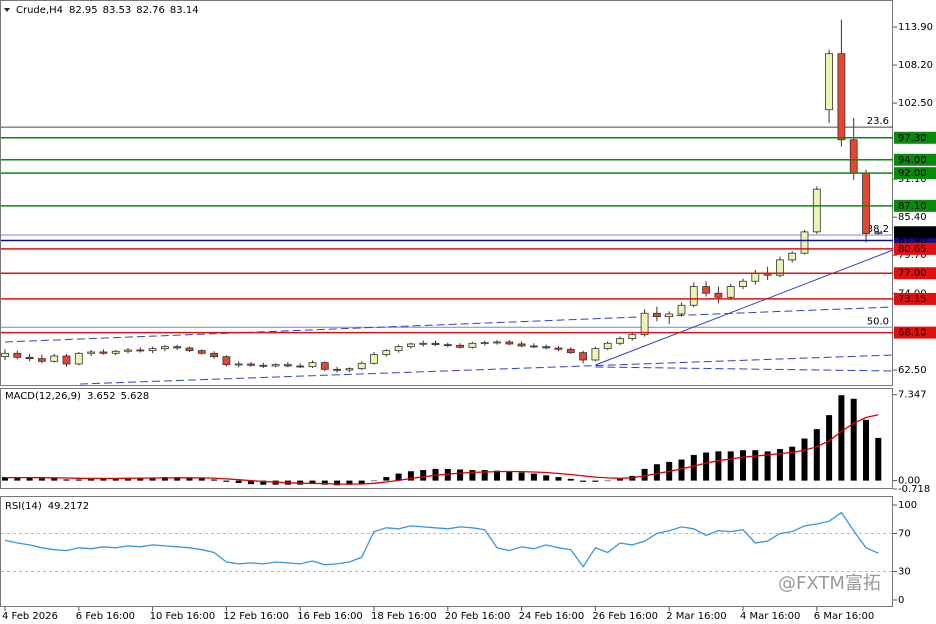 This screenshot has width=936, height=624. I want to click on x-tick-label: 6 Mar 16:00, so click(844, 616).